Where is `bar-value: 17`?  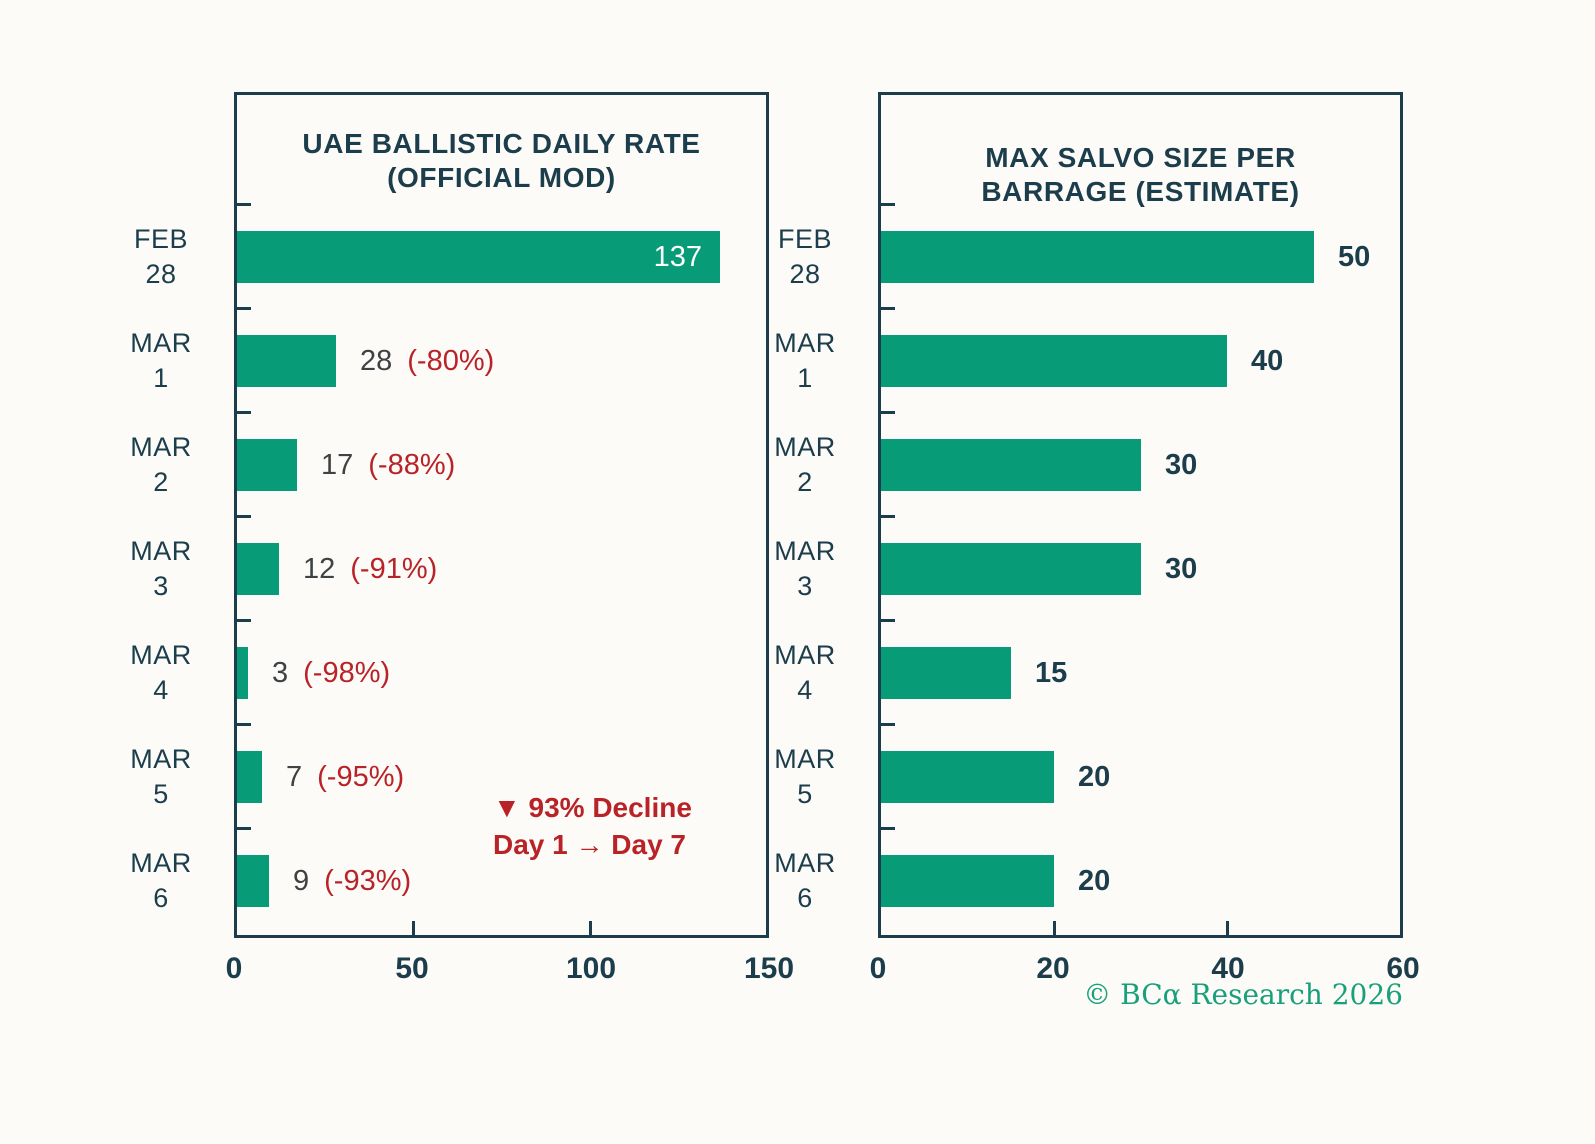 bar-value: 17 is located at coordinates (337, 464).